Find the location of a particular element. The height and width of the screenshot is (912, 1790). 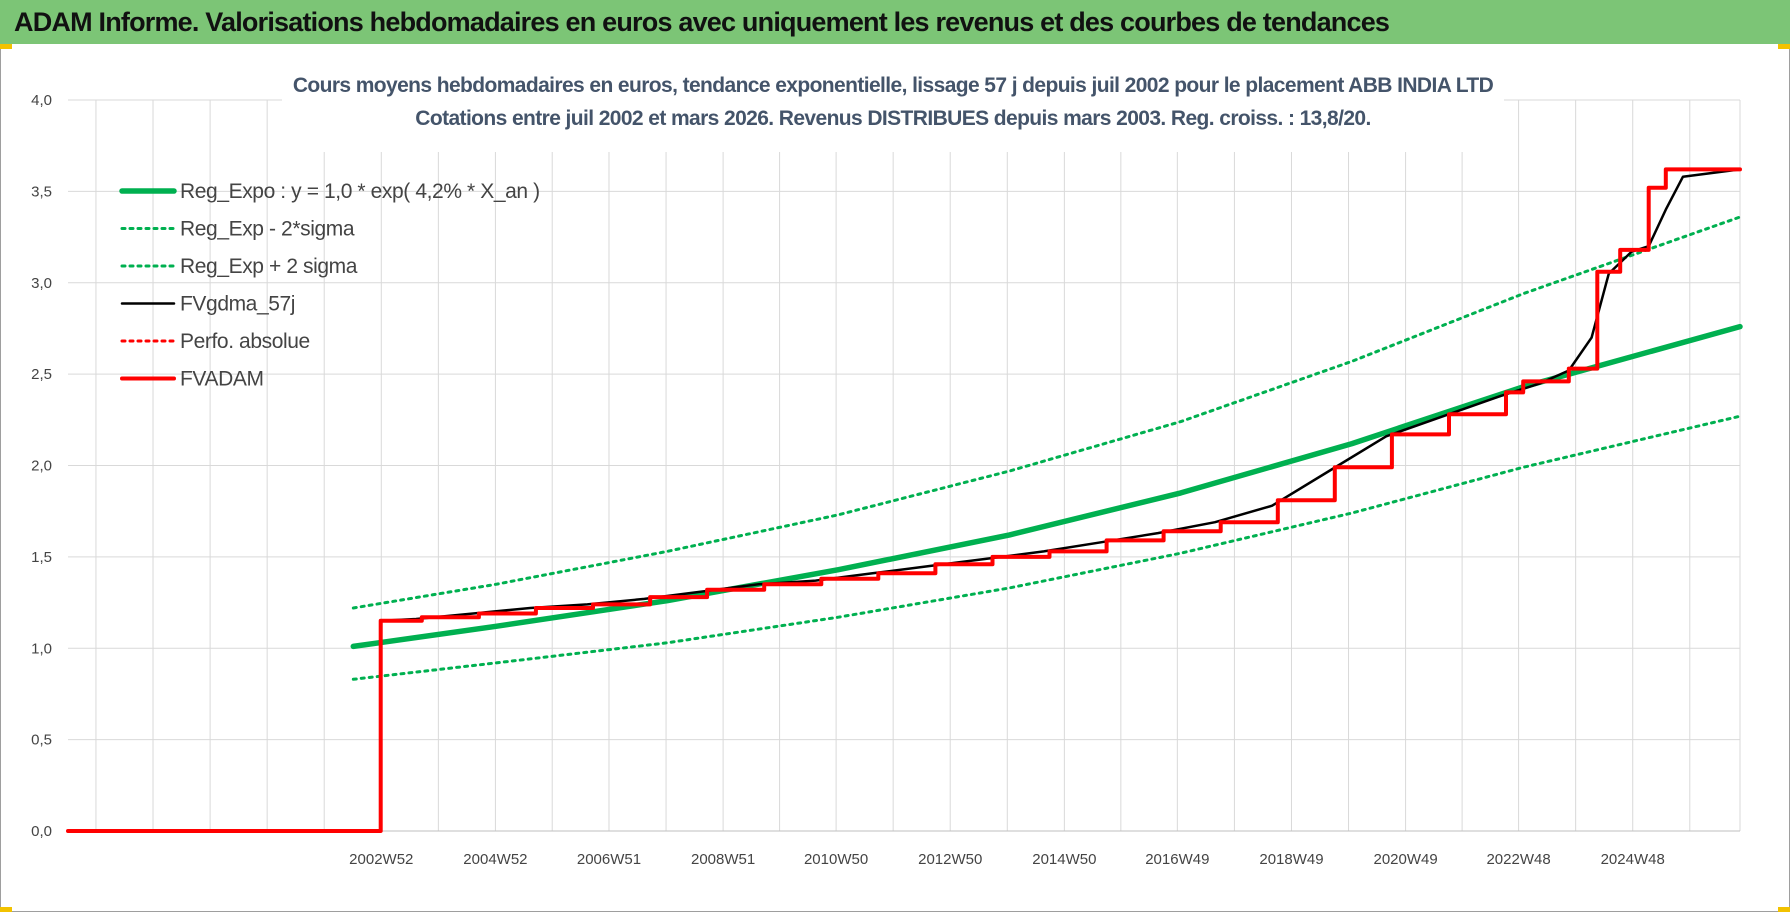

x-tick-label: 2014W50 is located at coordinates (1064, 859).